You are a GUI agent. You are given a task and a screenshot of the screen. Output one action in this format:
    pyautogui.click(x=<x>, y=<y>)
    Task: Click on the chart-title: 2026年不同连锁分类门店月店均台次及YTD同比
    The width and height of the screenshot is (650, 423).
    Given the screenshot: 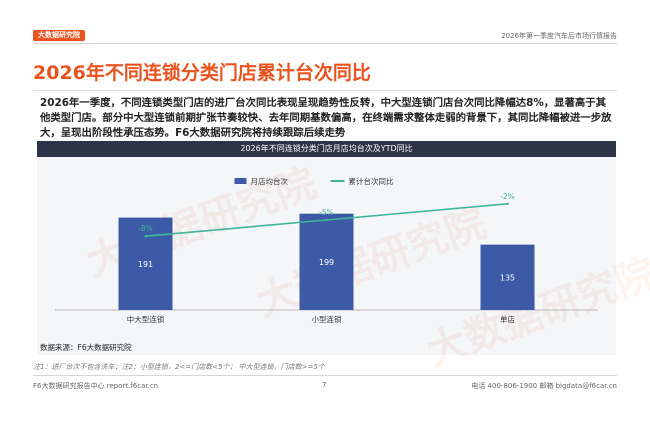 What is the action you would take?
    pyautogui.click(x=326, y=149)
    